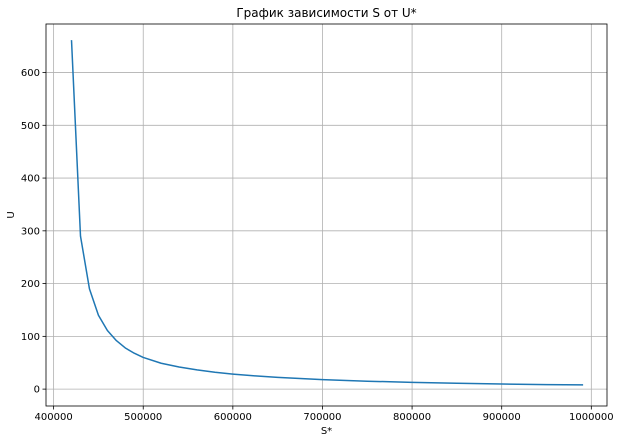  Describe the element at coordinates (30, 337) in the screenshot. I see `y-tick-label: 100` at that location.